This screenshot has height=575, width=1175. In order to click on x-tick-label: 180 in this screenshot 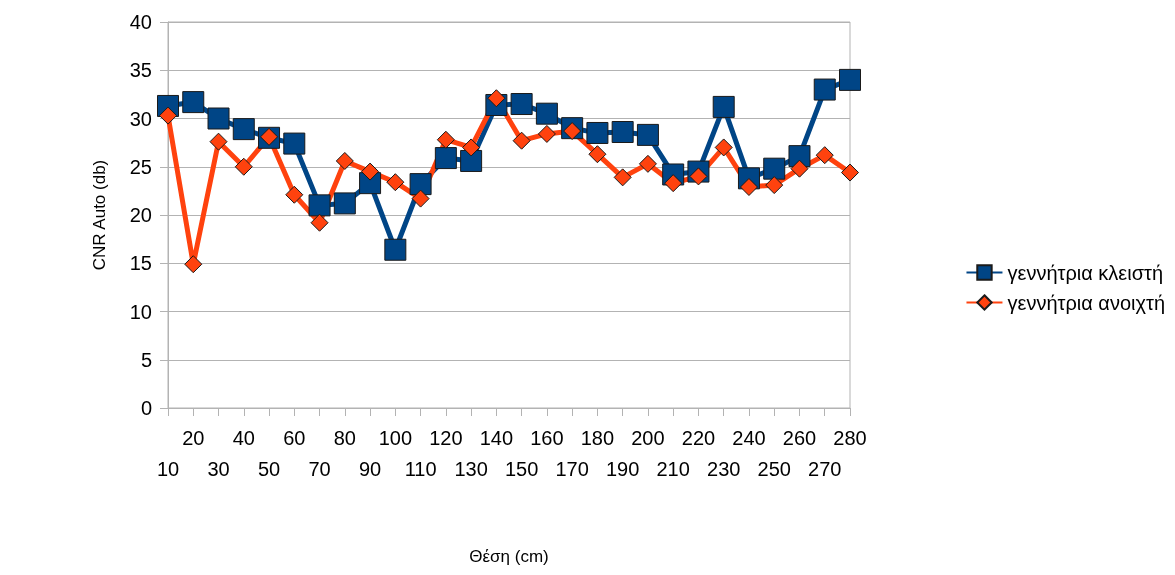, I will do `click(597, 437)`.